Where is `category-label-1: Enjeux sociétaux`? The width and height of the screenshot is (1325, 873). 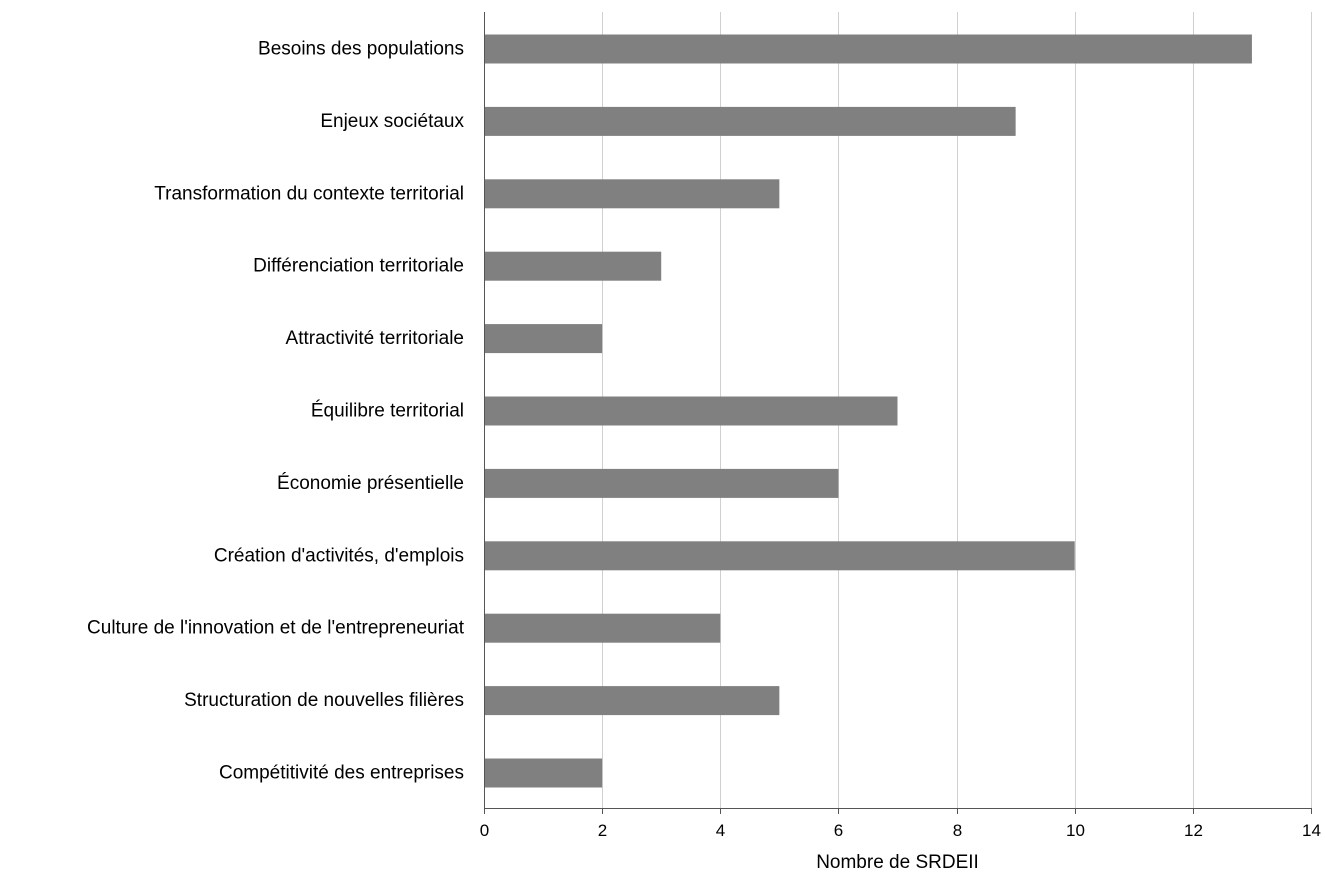
category-label-1: Enjeux sociétaux is located at coordinates (392, 121).